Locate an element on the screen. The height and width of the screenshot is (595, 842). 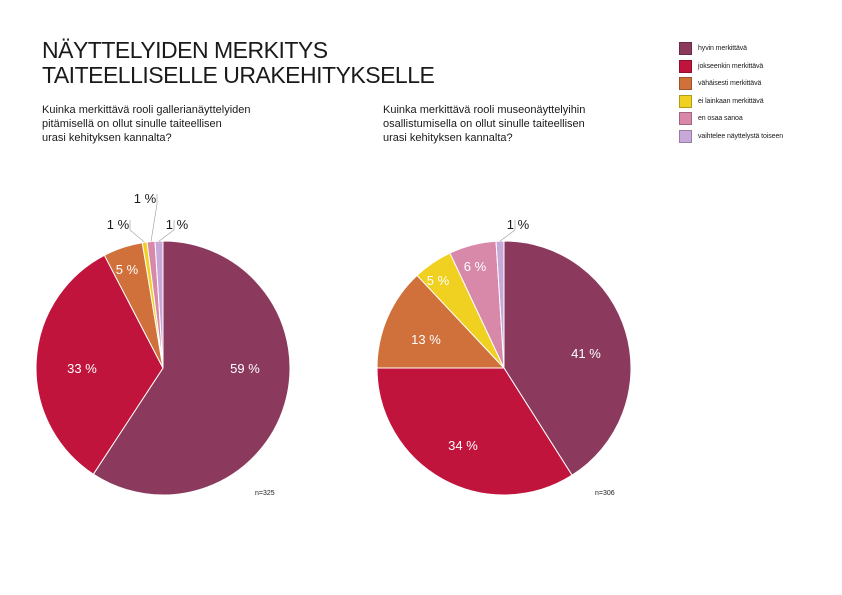
legend-item: jokseenkin merkittävä is located at coordinates (731, 67).